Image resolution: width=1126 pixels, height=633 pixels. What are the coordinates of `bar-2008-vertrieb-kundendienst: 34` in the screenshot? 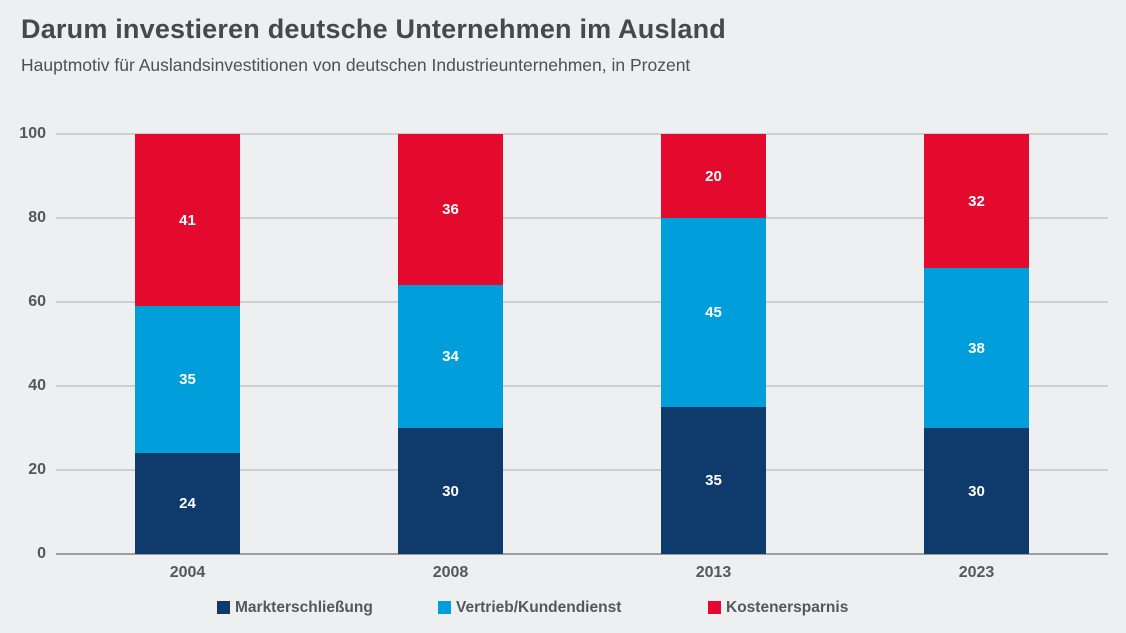 It's located at (450, 356).